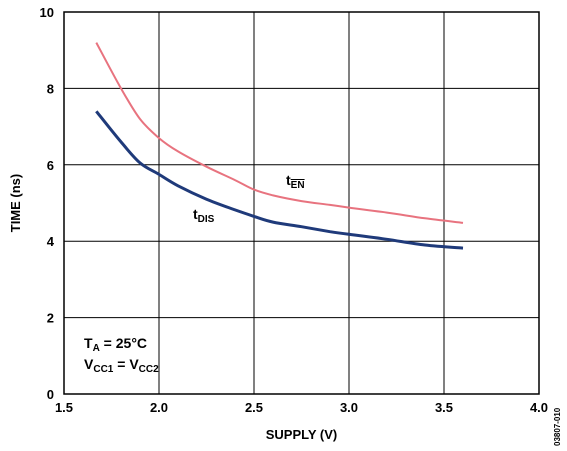 Image resolution: width=567 pixels, height=451 pixels. Describe the element at coordinates (50, 165) in the screenshot. I see `y-tick-label: 6` at that location.